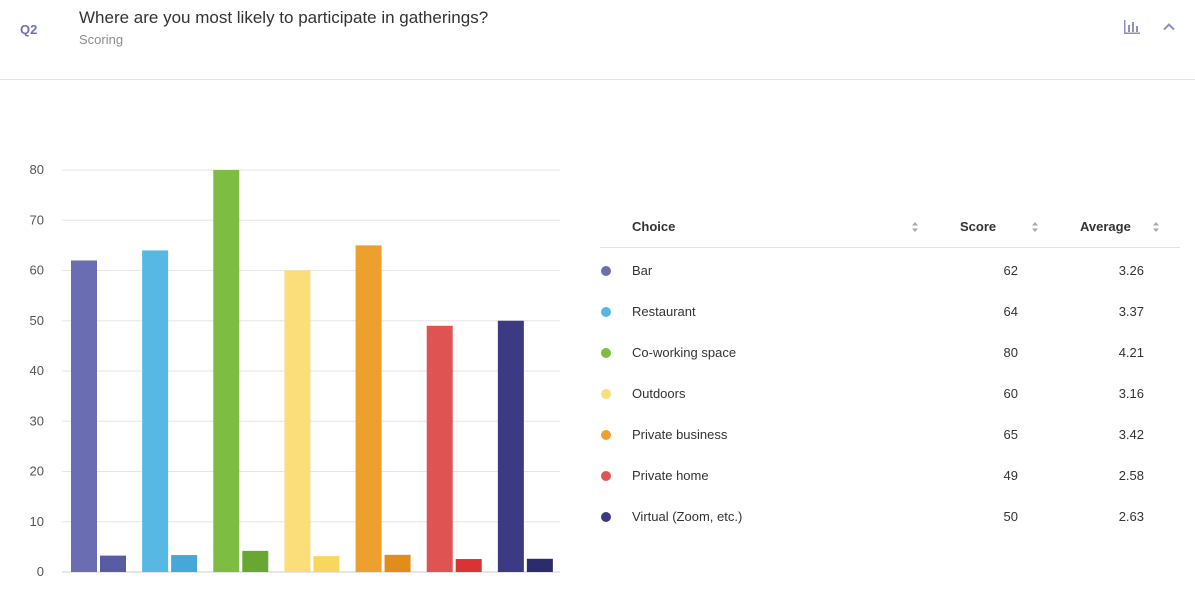 The height and width of the screenshot is (592, 1195). I want to click on score-bar: Bar: 62, so click(84, 416).